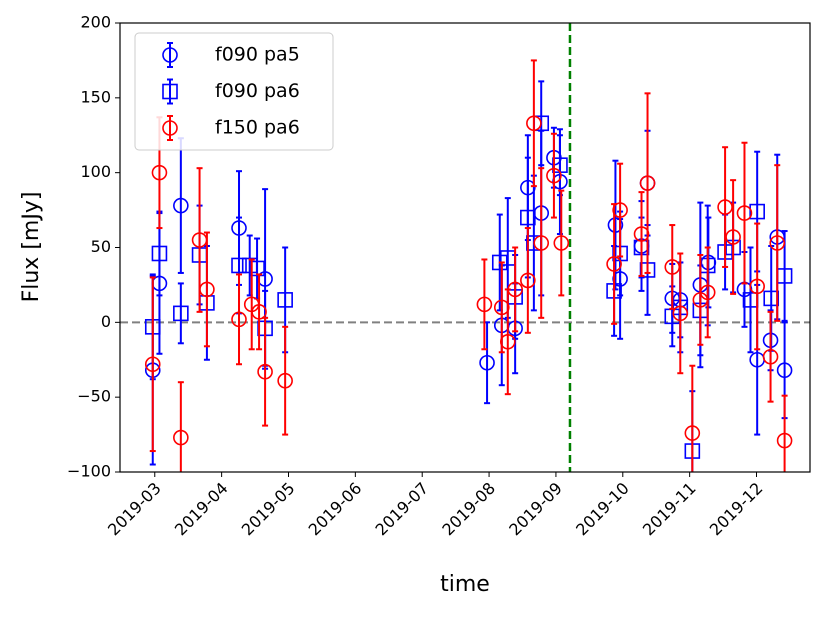 This screenshot has height=618, width=831. What do you see at coordinates (602, 509) in the screenshot?
I see `x-tick-label: 2019-10` at bounding box center [602, 509].